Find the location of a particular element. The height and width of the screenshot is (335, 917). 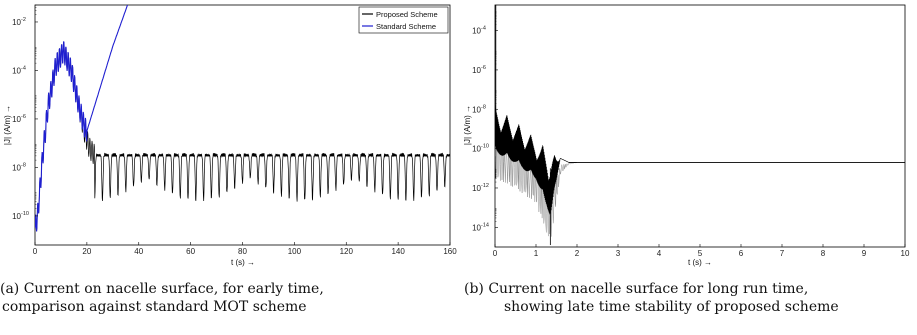

legend-standard-label: Standard Scheme is located at coordinates (406, 26).